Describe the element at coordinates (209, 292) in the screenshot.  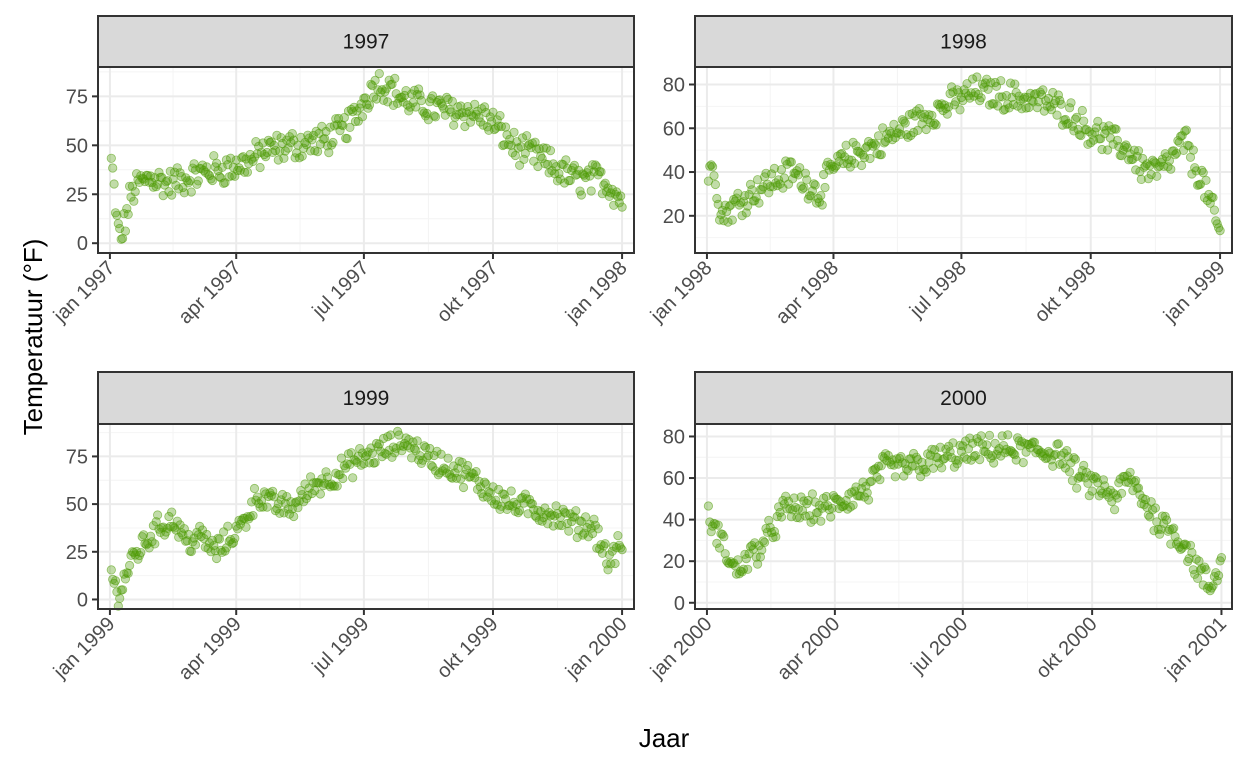
I see `x-tick-label: apr 1997` at that location.